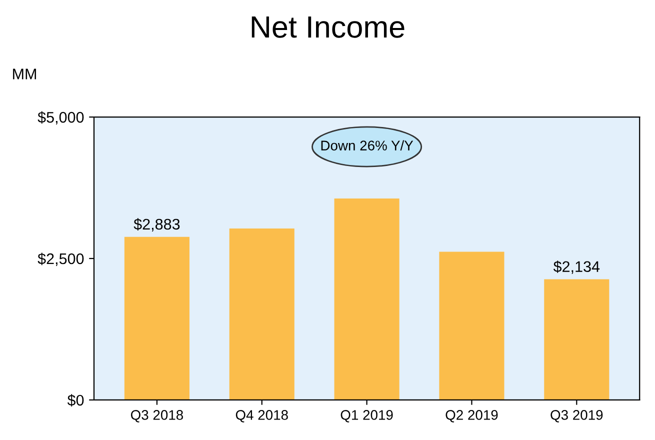 This screenshot has width=655, height=440. Describe the element at coordinates (262, 416) in the screenshot. I see `x-tick-label: Q4 2018` at that location.